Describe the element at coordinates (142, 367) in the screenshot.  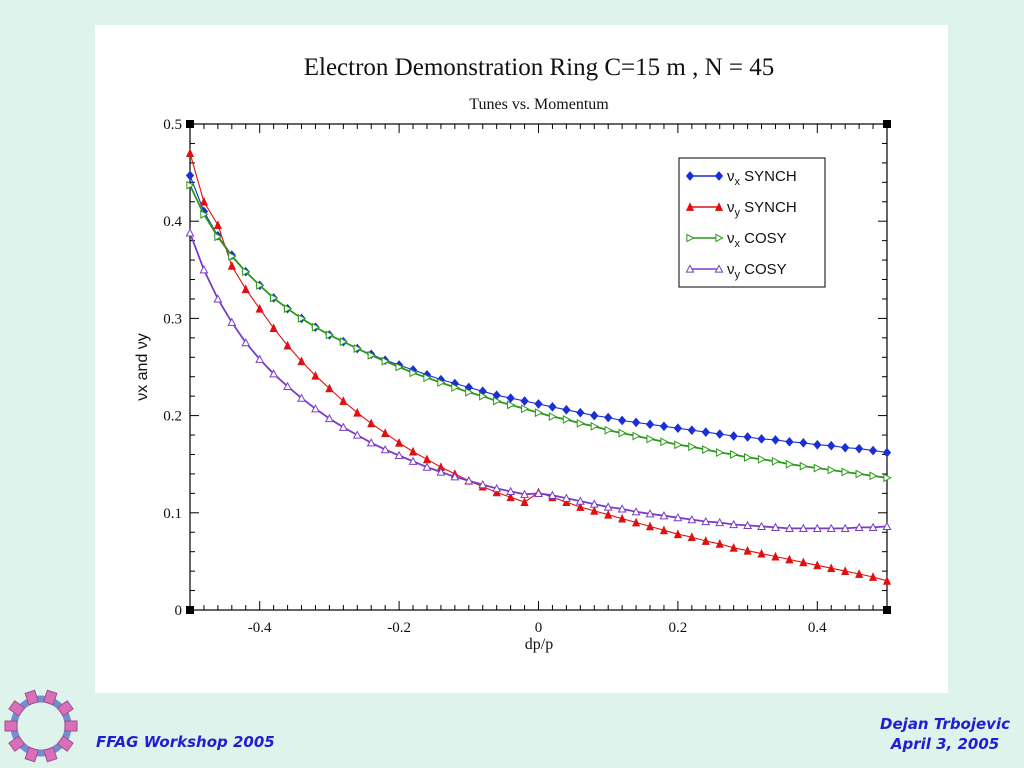
I see `y-axis-label-text: νx and νy` at that location.